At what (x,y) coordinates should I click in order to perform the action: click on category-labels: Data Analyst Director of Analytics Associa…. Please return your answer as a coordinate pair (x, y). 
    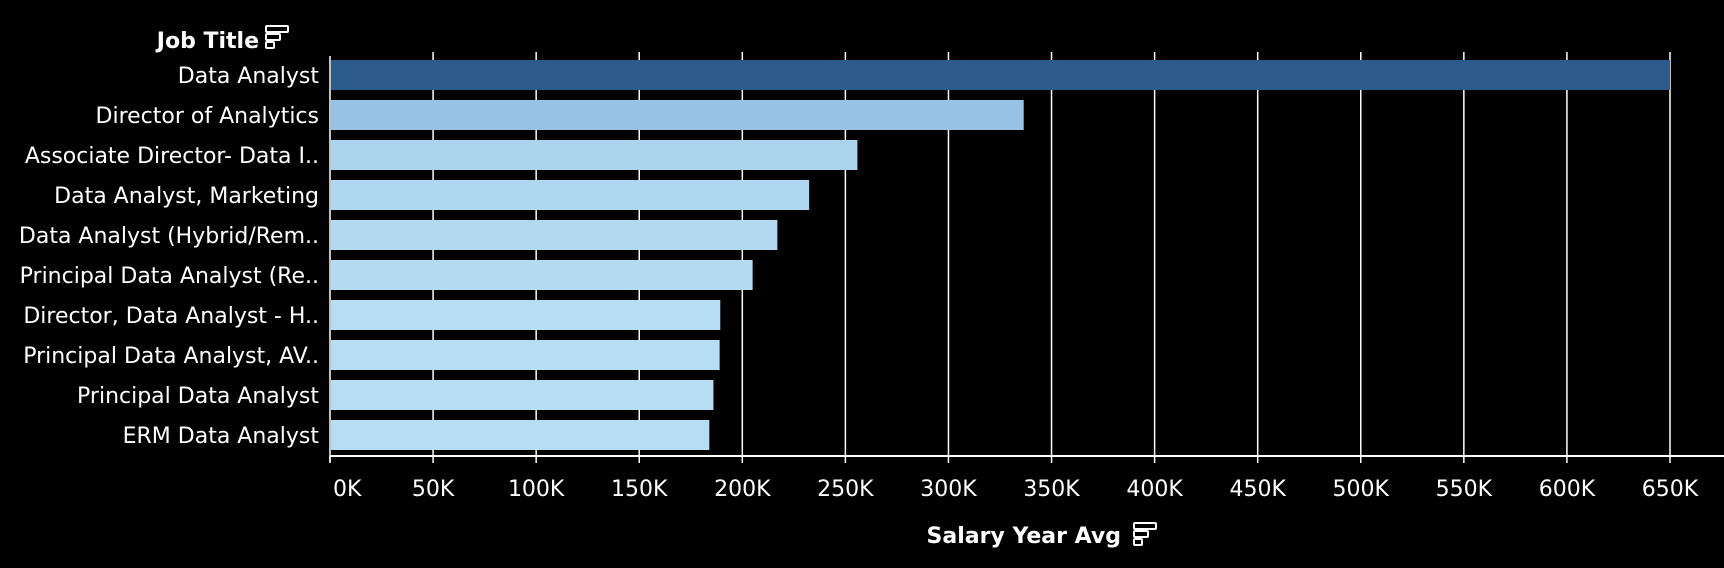
    Looking at the image, I should click on (169, 256).